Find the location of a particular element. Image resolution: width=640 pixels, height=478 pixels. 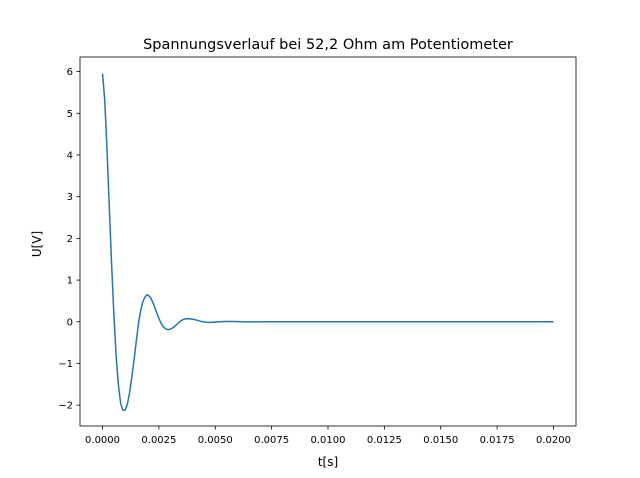

y-tick-label: 5 is located at coordinates (70, 114).